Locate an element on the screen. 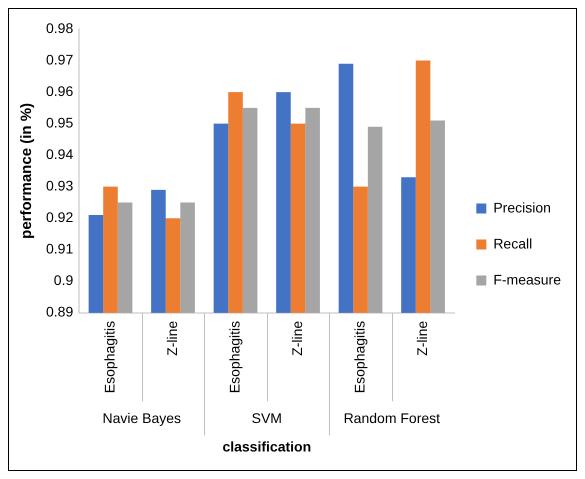  y-tick-label: 0.92 is located at coordinates (60, 217).